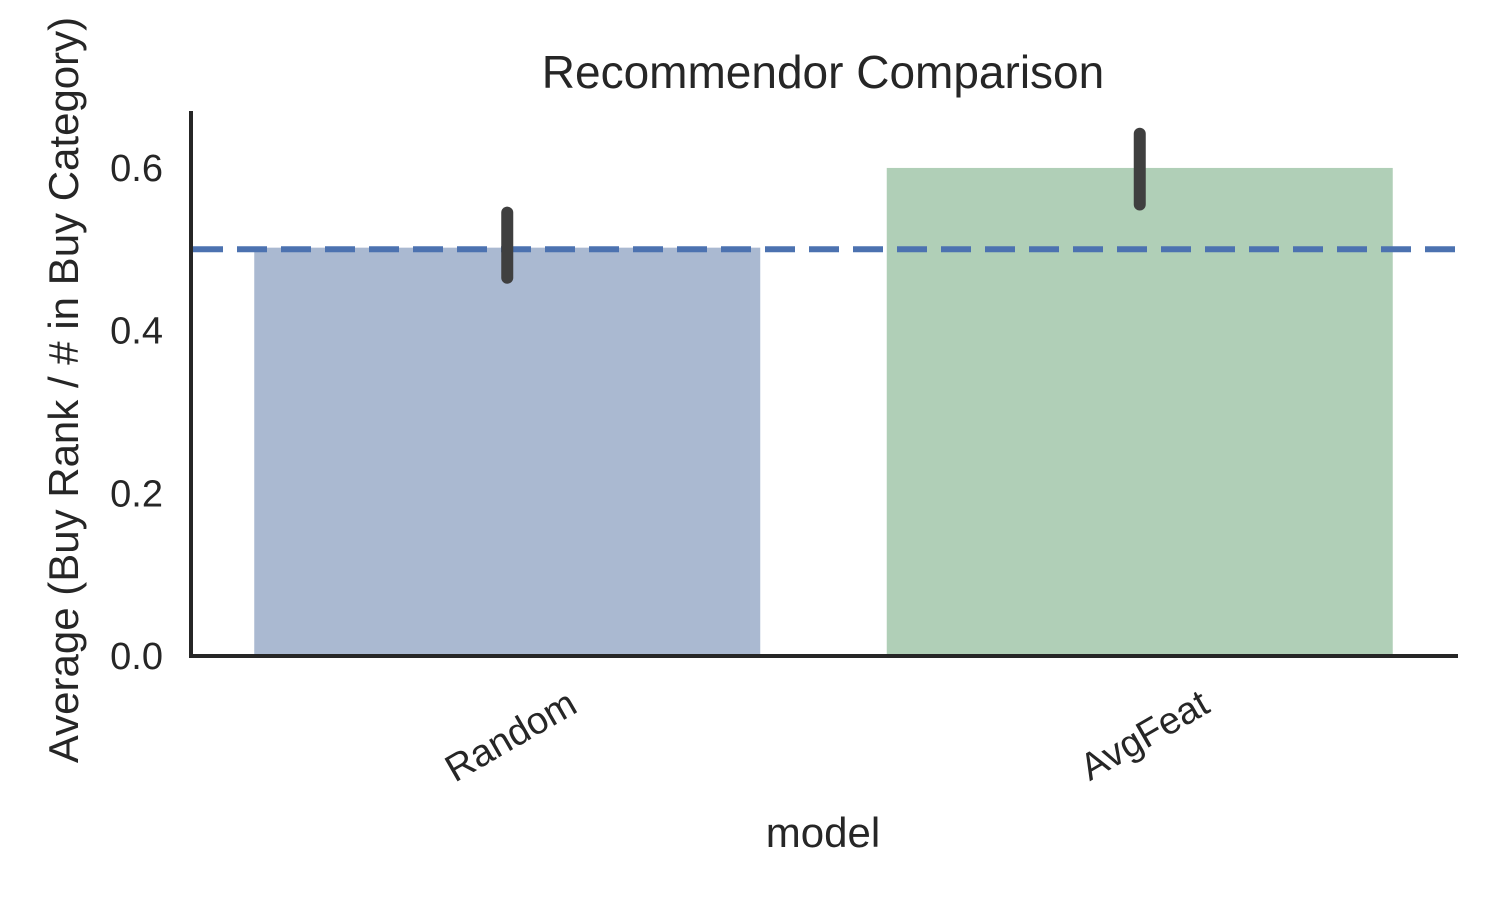  I want to click on x-tick-label-random: Random, so click(510, 736).